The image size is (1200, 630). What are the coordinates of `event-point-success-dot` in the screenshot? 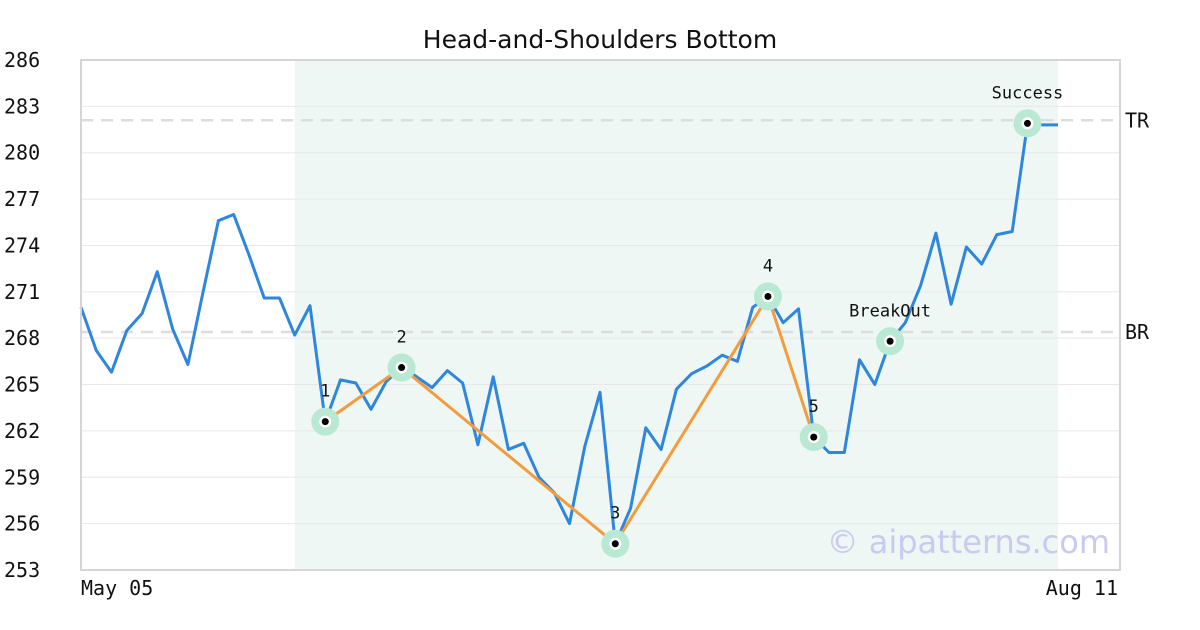 It's located at (1027, 123).